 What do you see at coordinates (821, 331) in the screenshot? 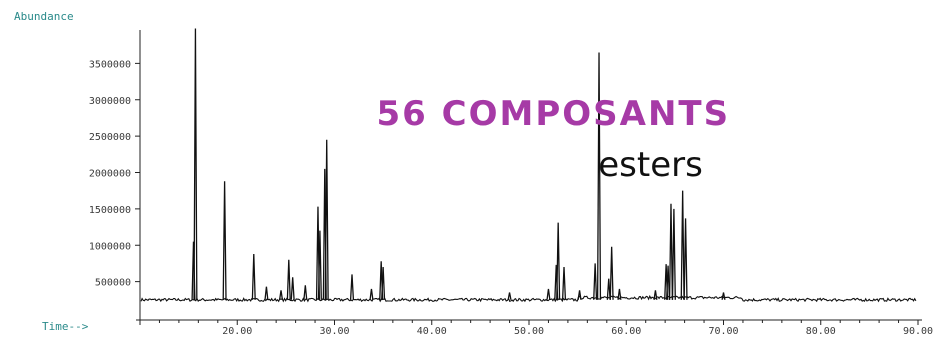
I see `x-tick-label: 80.00` at bounding box center [821, 331].